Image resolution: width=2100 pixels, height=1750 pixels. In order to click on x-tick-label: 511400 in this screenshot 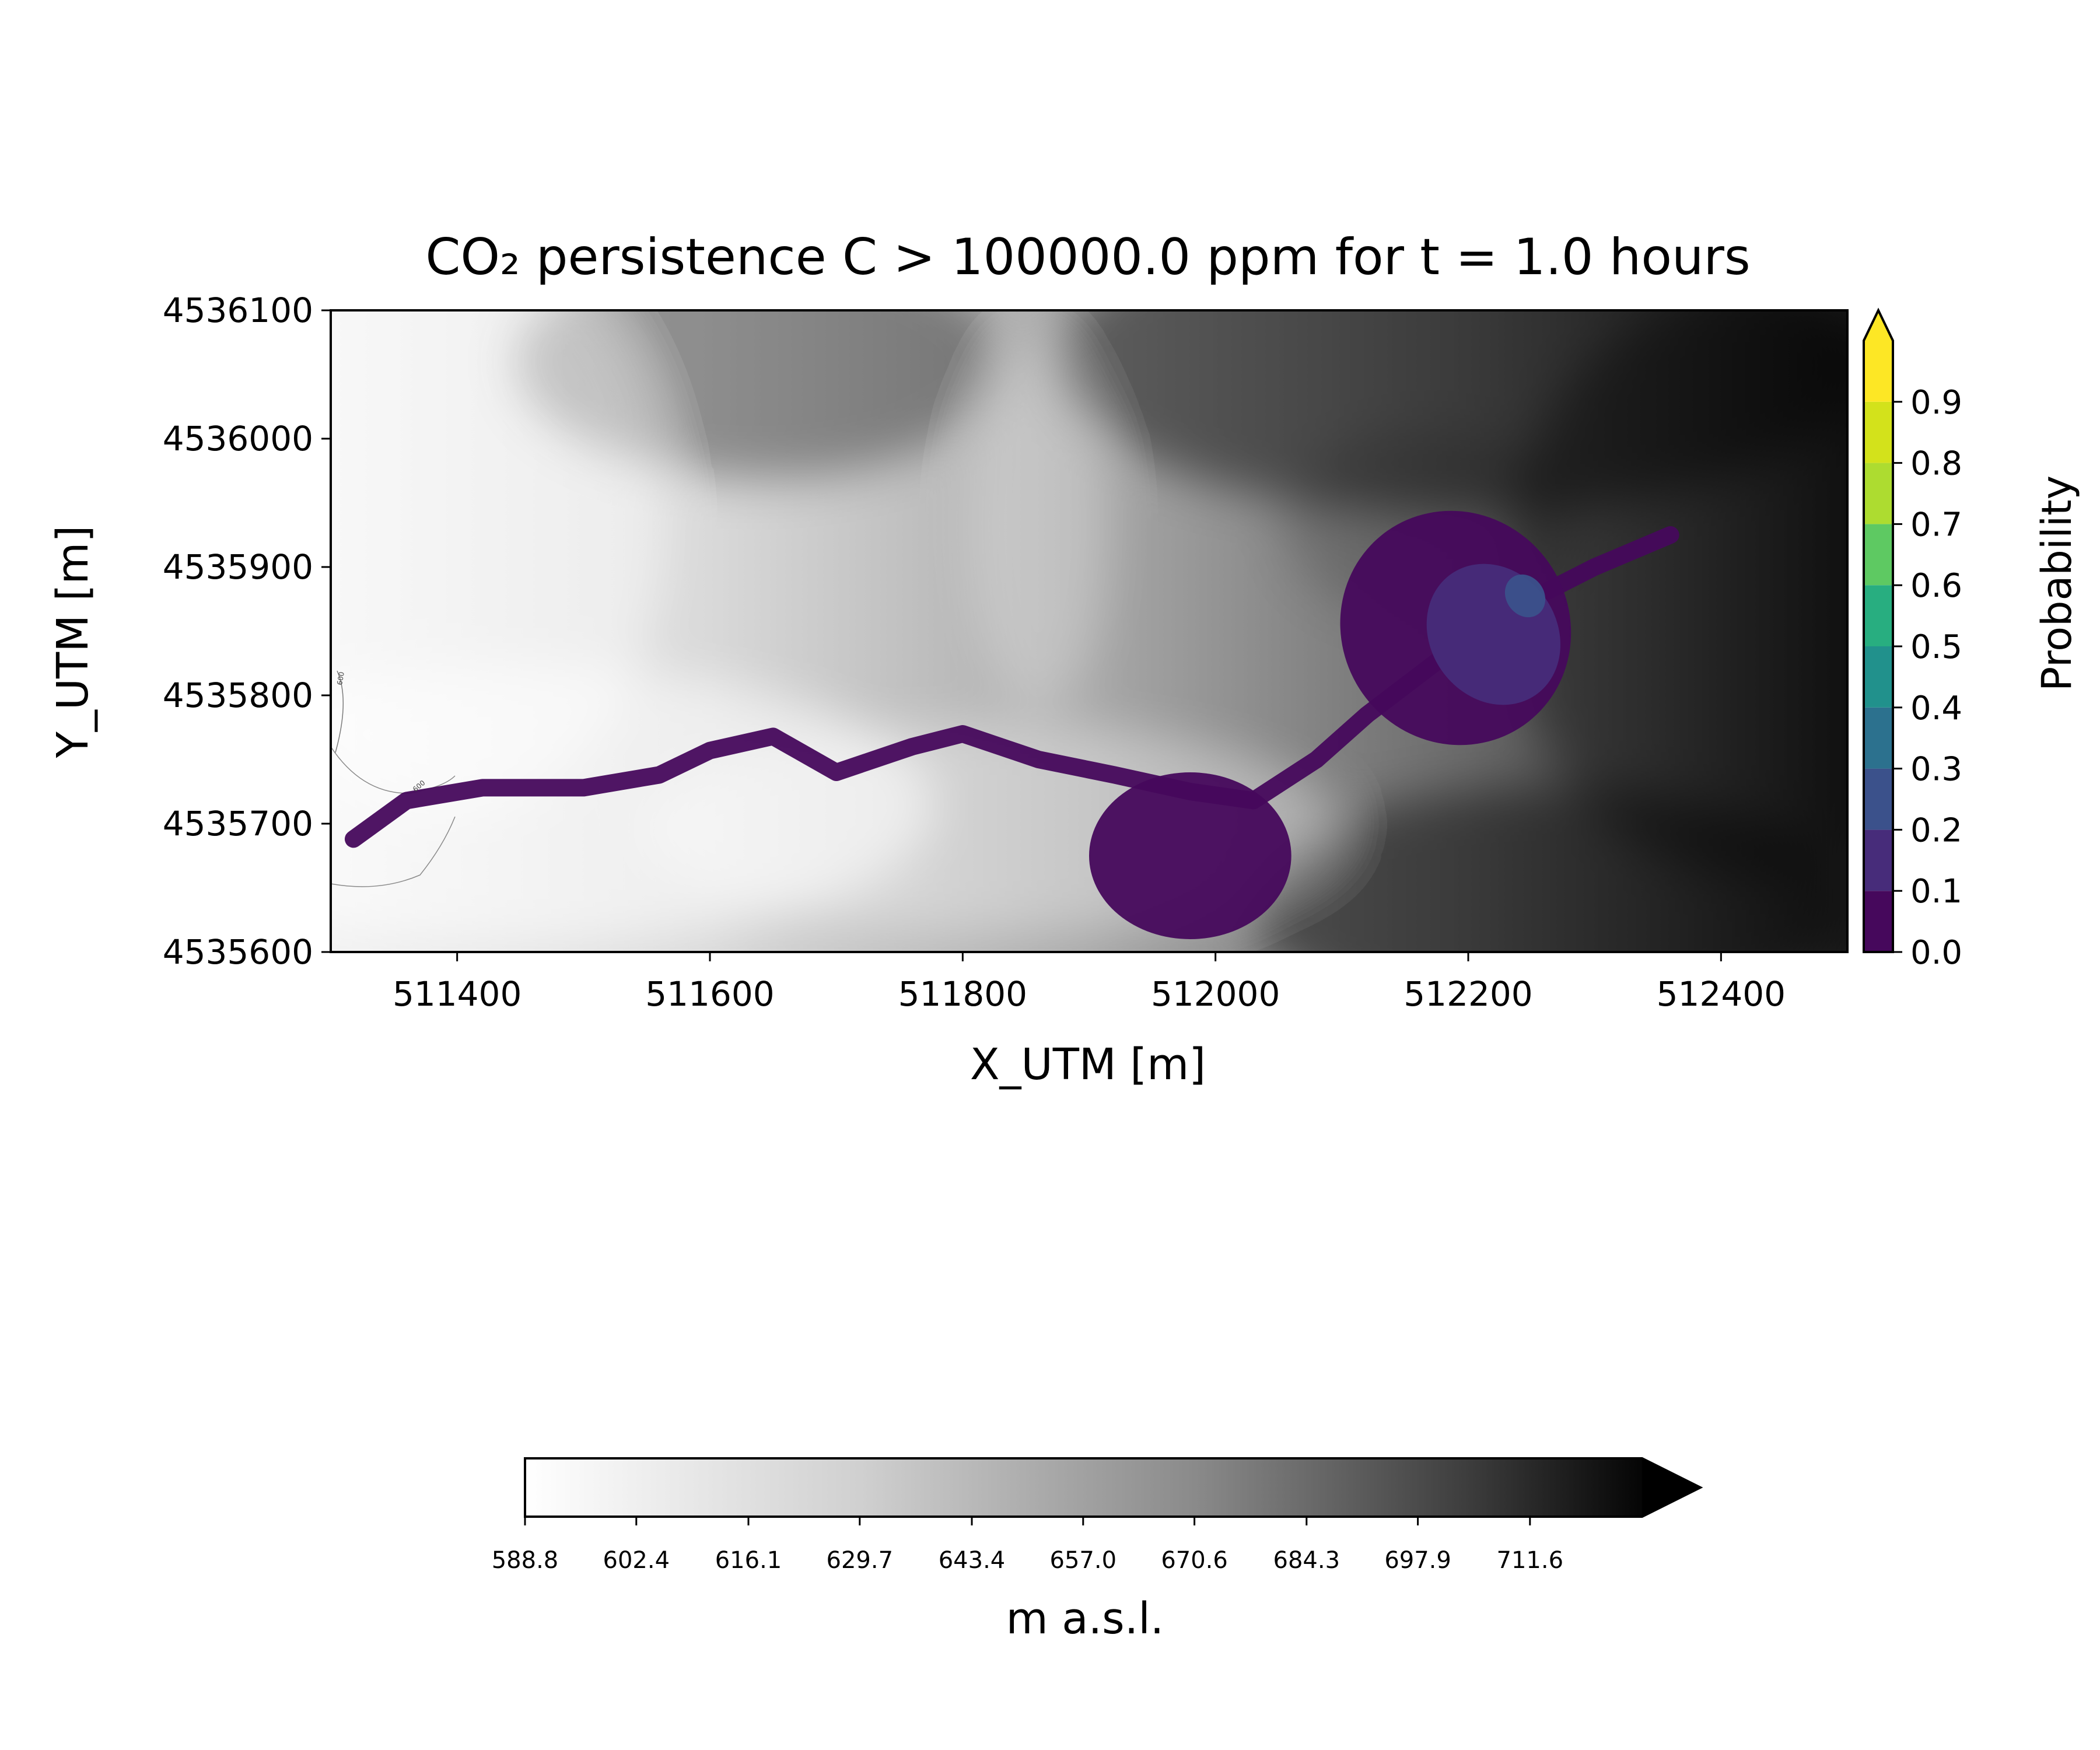, I will do `click(457, 994)`.